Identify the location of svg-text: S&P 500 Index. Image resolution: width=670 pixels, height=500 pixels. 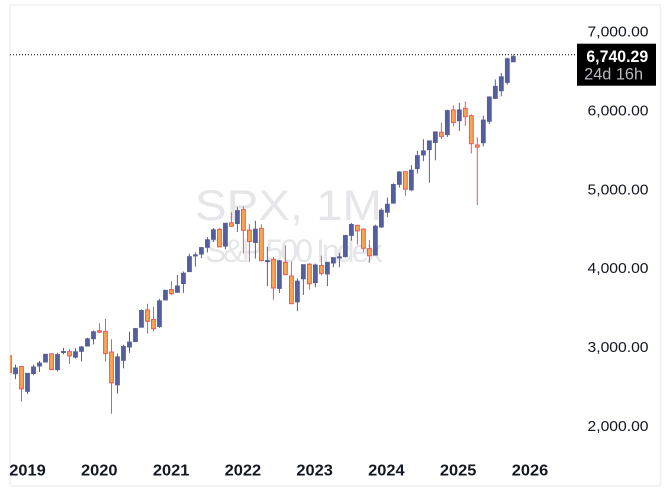
(294, 251).